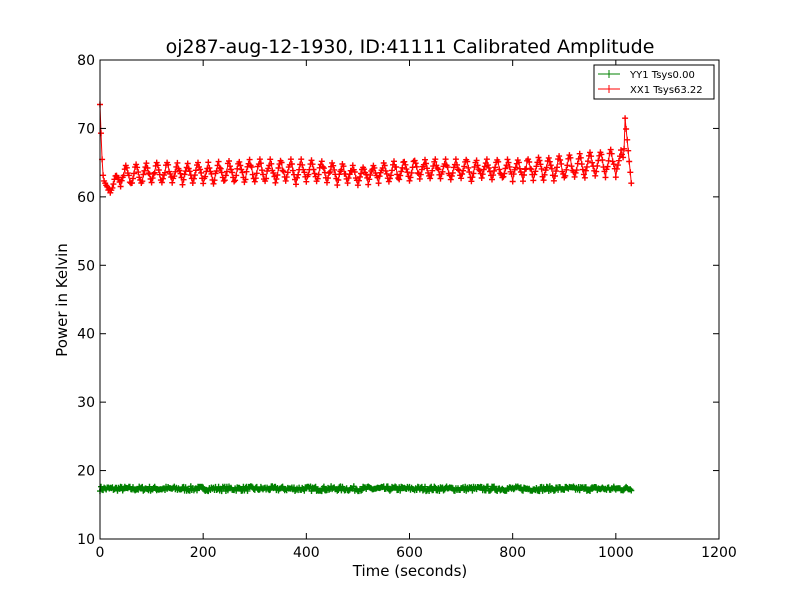  Describe the element at coordinates (306, 553) in the screenshot. I see `x-tick-label: 400` at that location.